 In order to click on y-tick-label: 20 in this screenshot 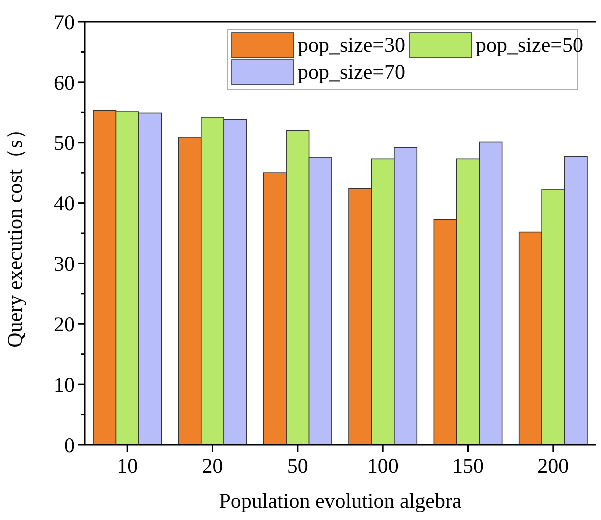, I will do `click(64, 324)`.